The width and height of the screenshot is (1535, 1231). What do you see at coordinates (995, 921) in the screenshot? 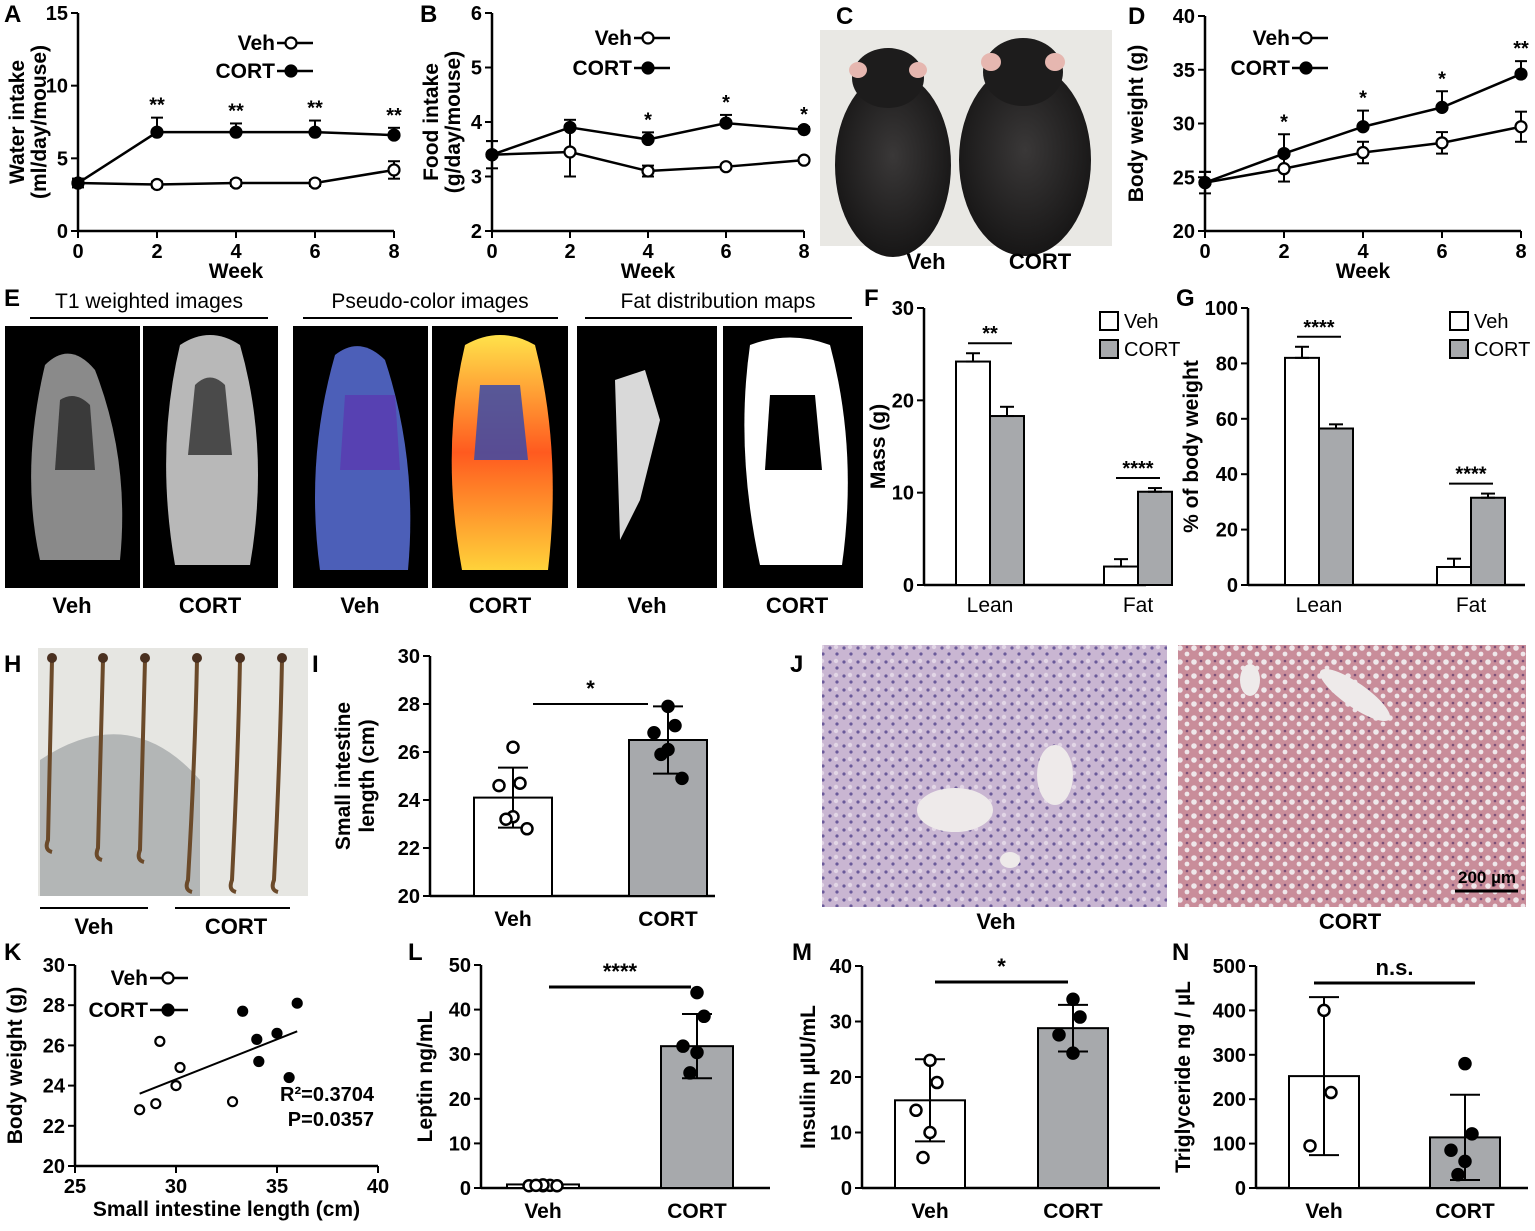
I see `photo-j-label-veh: Veh` at bounding box center [995, 921].